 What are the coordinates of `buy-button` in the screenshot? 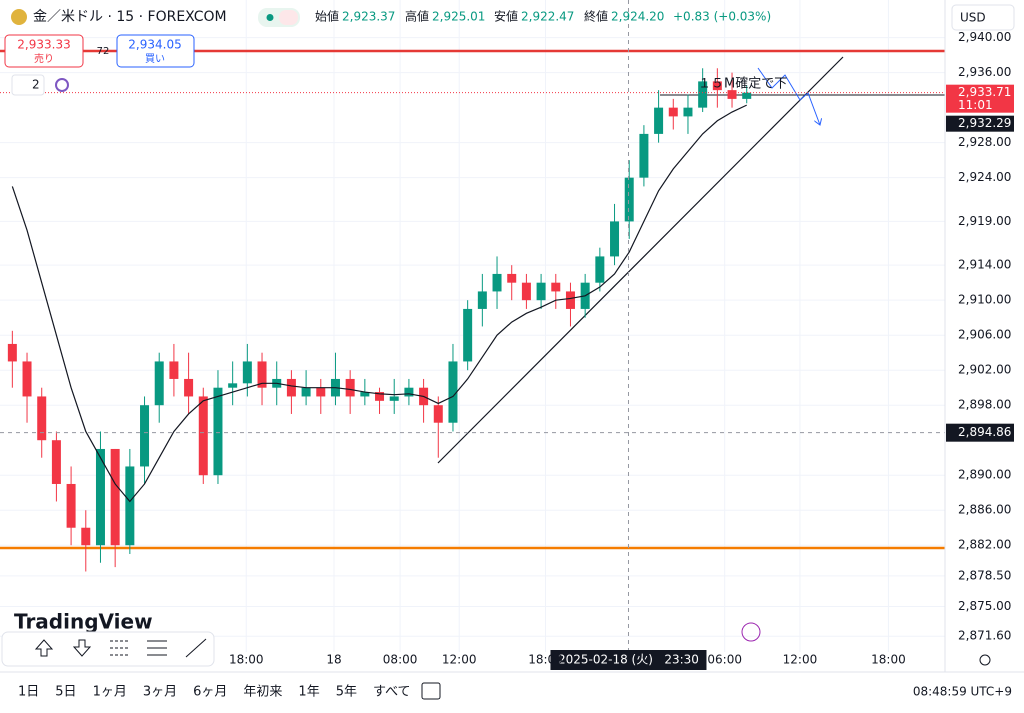 It's located at (155, 51).